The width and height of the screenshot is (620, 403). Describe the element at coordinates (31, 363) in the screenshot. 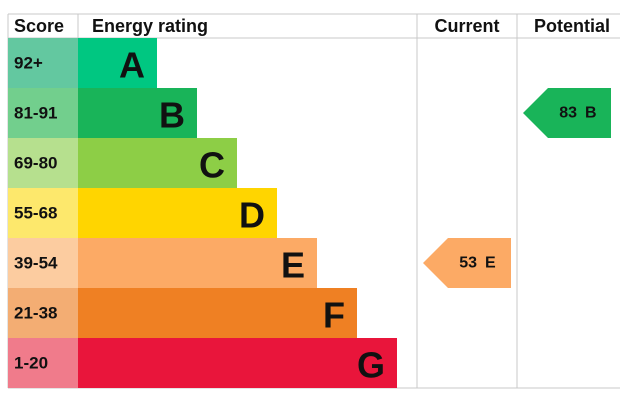

I see `score-label: 1-20` at that location.